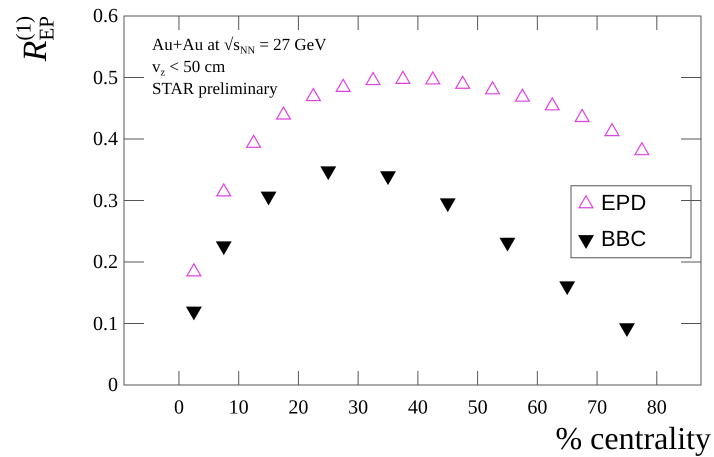  What do you see at coordinates (623, 202) in the screenshot?
I see `legend-label: EPD` at bounding box center [623, 202].